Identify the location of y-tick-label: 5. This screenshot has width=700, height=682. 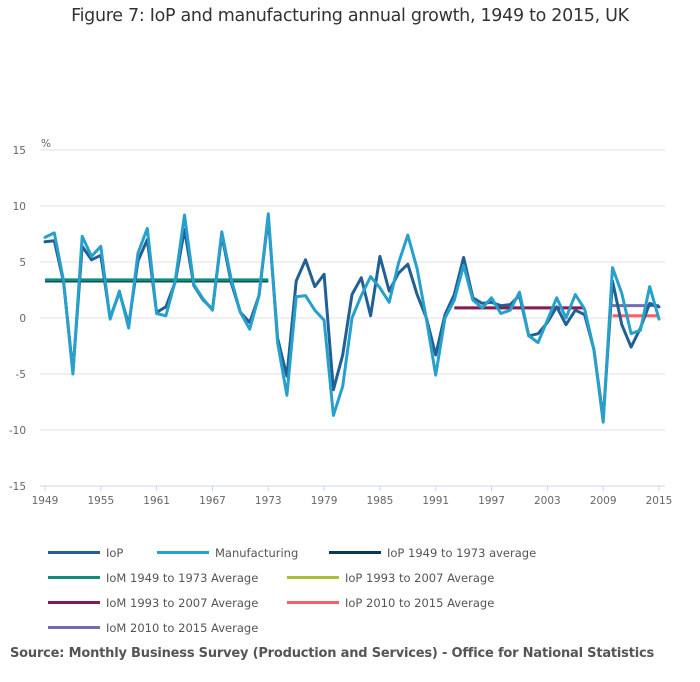
(22, 263).